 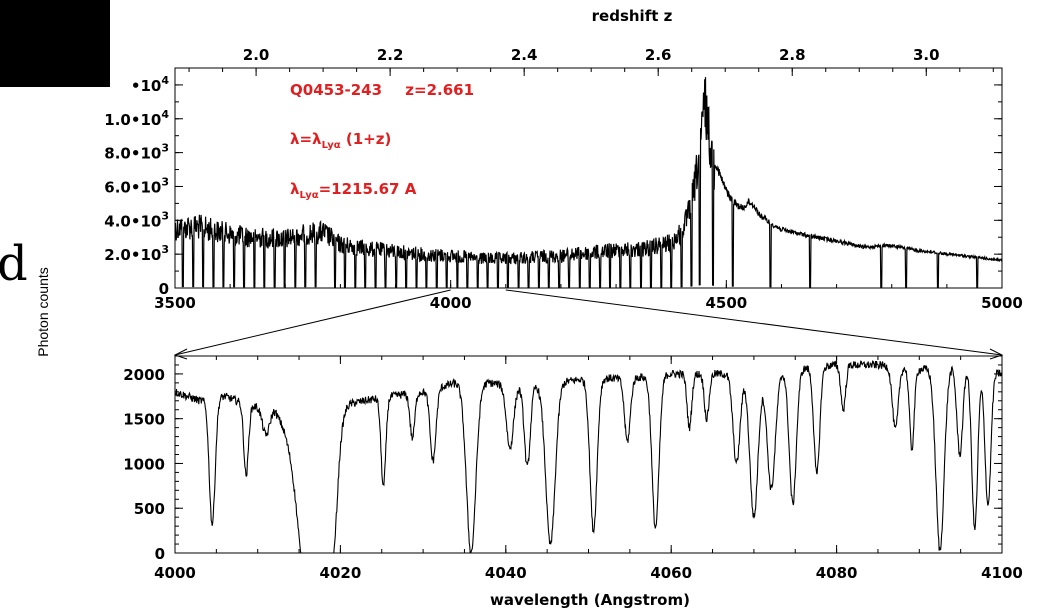 I want to click on top-x-tick-label: 3500, so click(x=175, y=303).